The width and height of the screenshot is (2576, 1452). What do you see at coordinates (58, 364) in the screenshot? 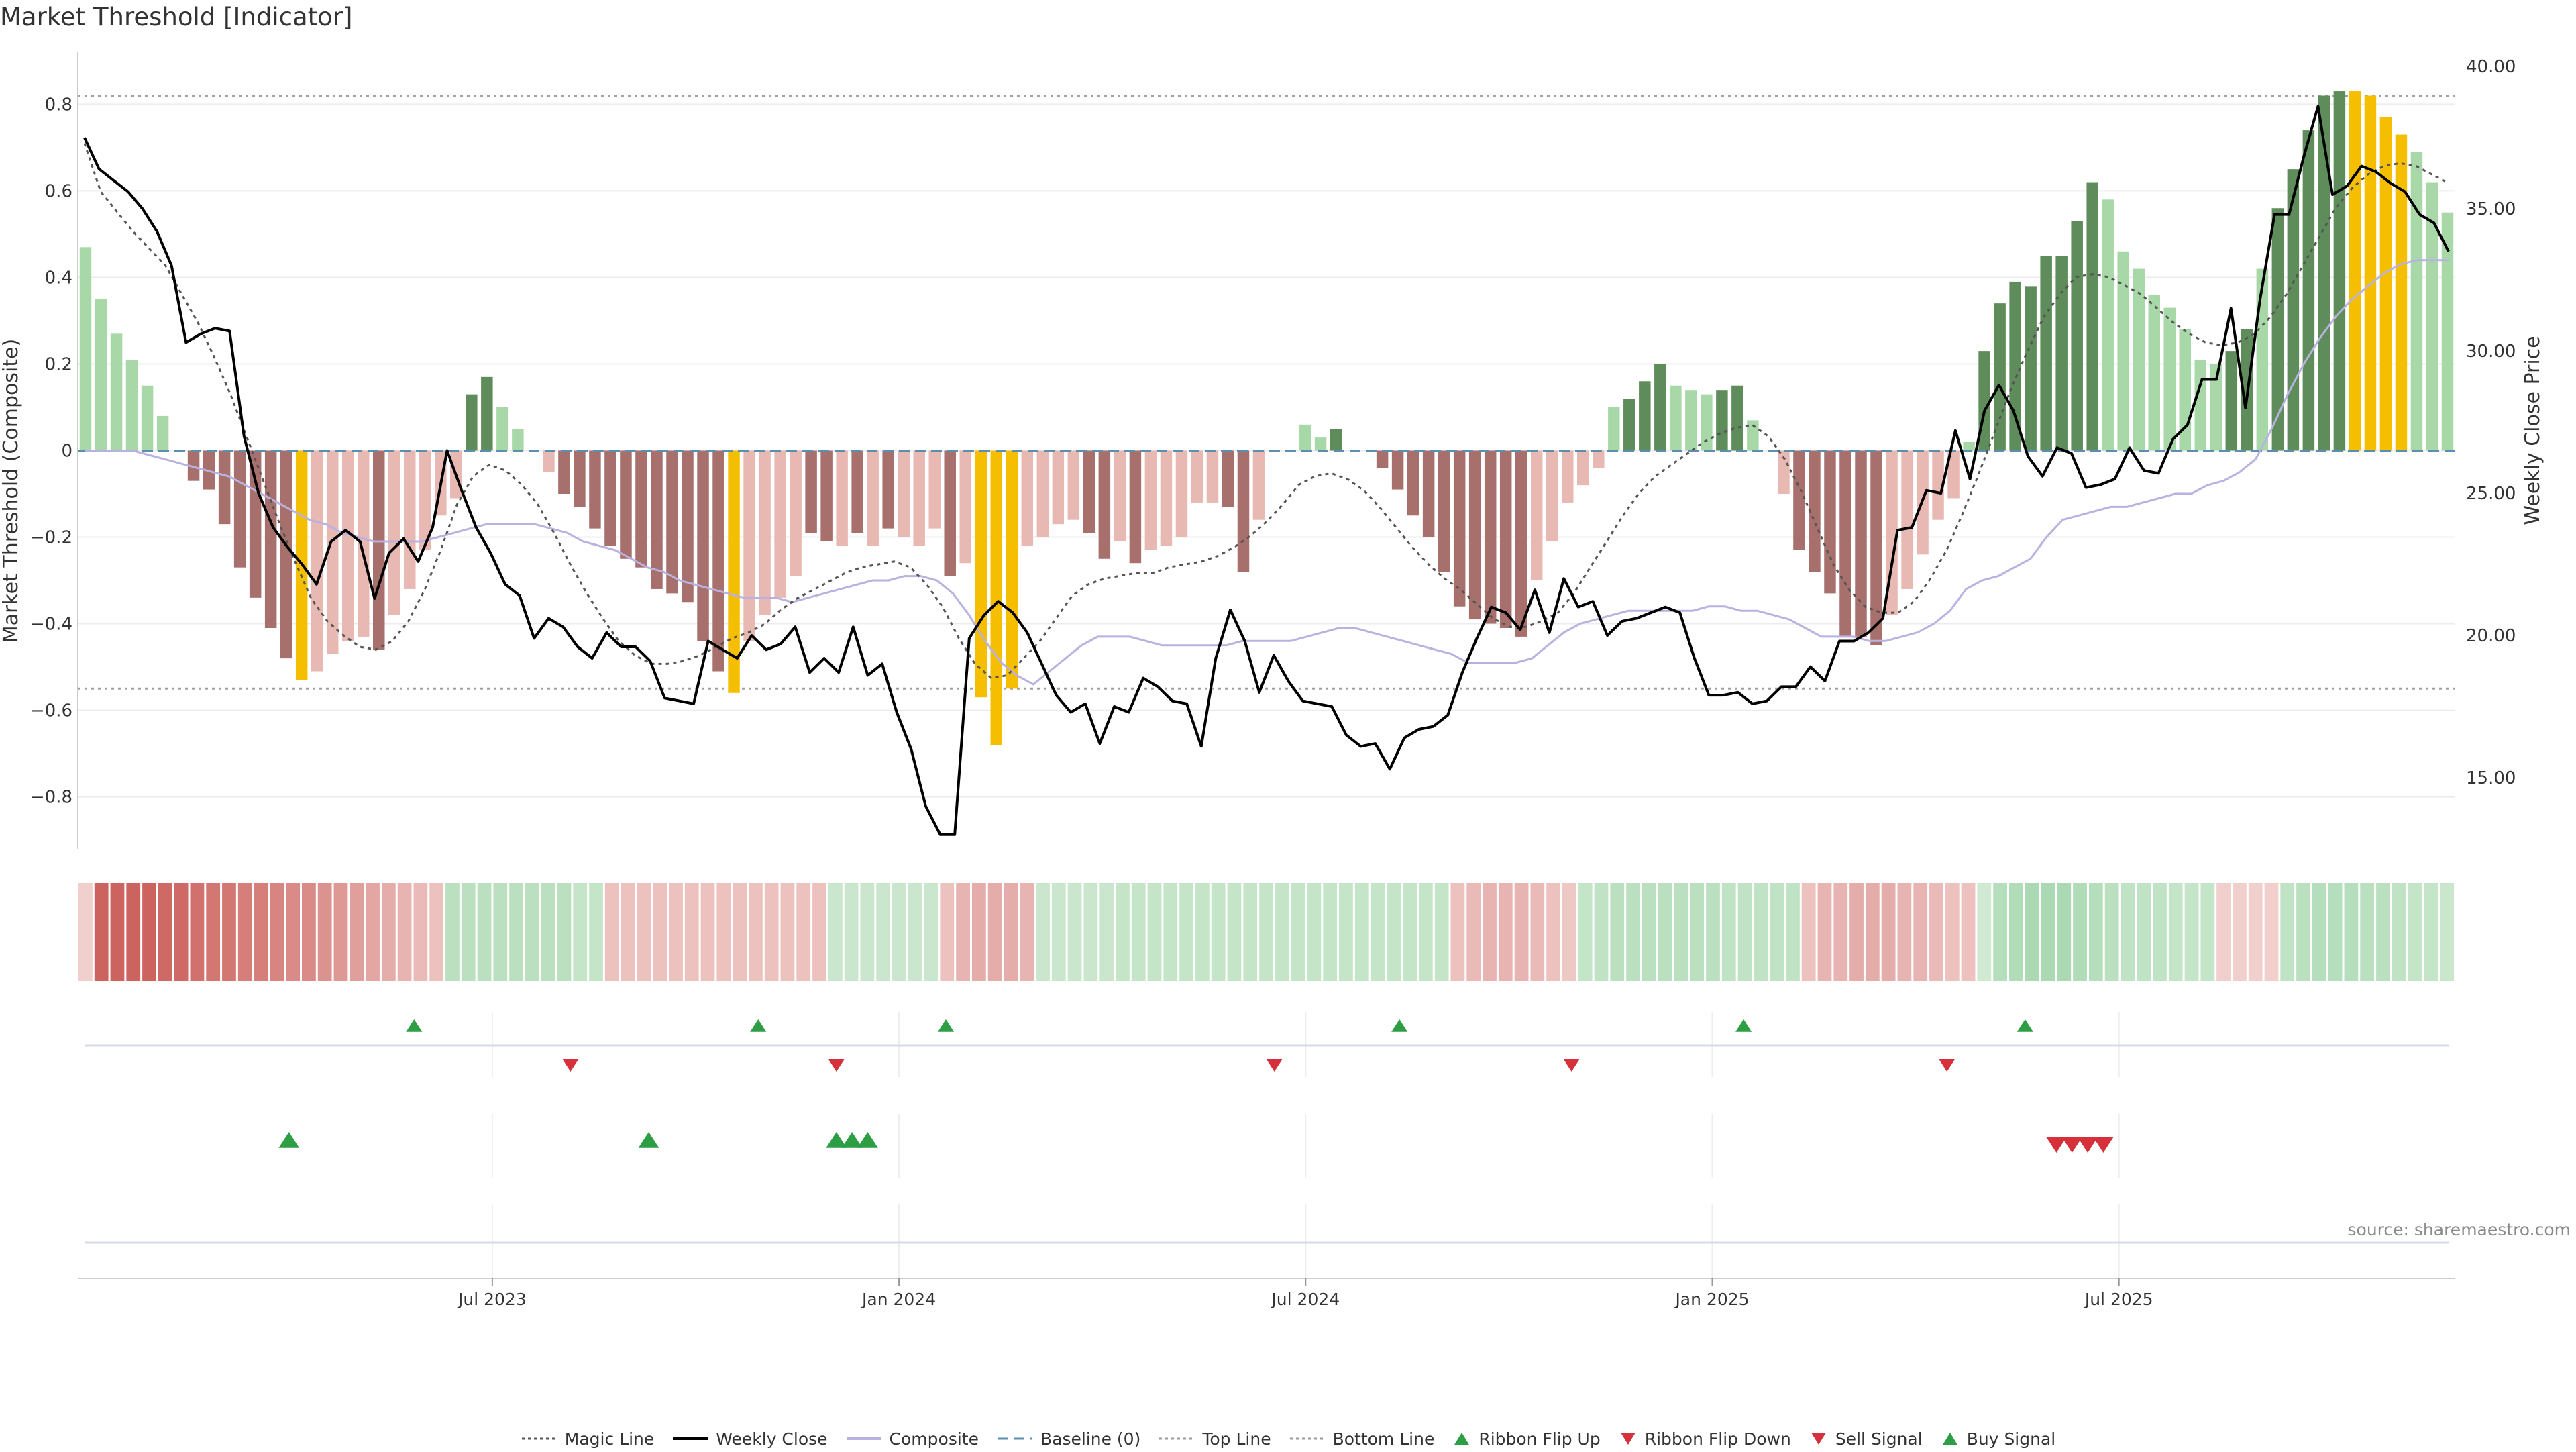
I see `y-tick-label: 0.2` at bounding box center [58, 364].